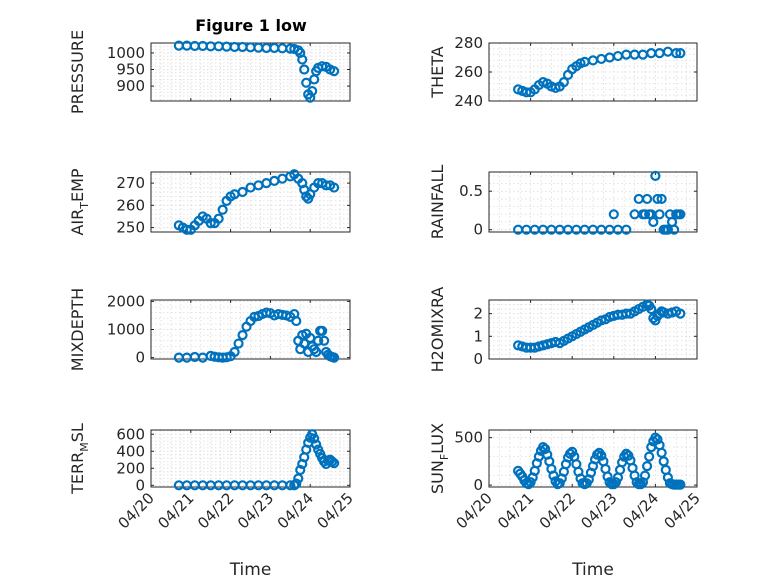  Describe the element at coordinates (563, 72) in the screenshot. I see `subplot-theta: 240 260 280 THETA` at that location.